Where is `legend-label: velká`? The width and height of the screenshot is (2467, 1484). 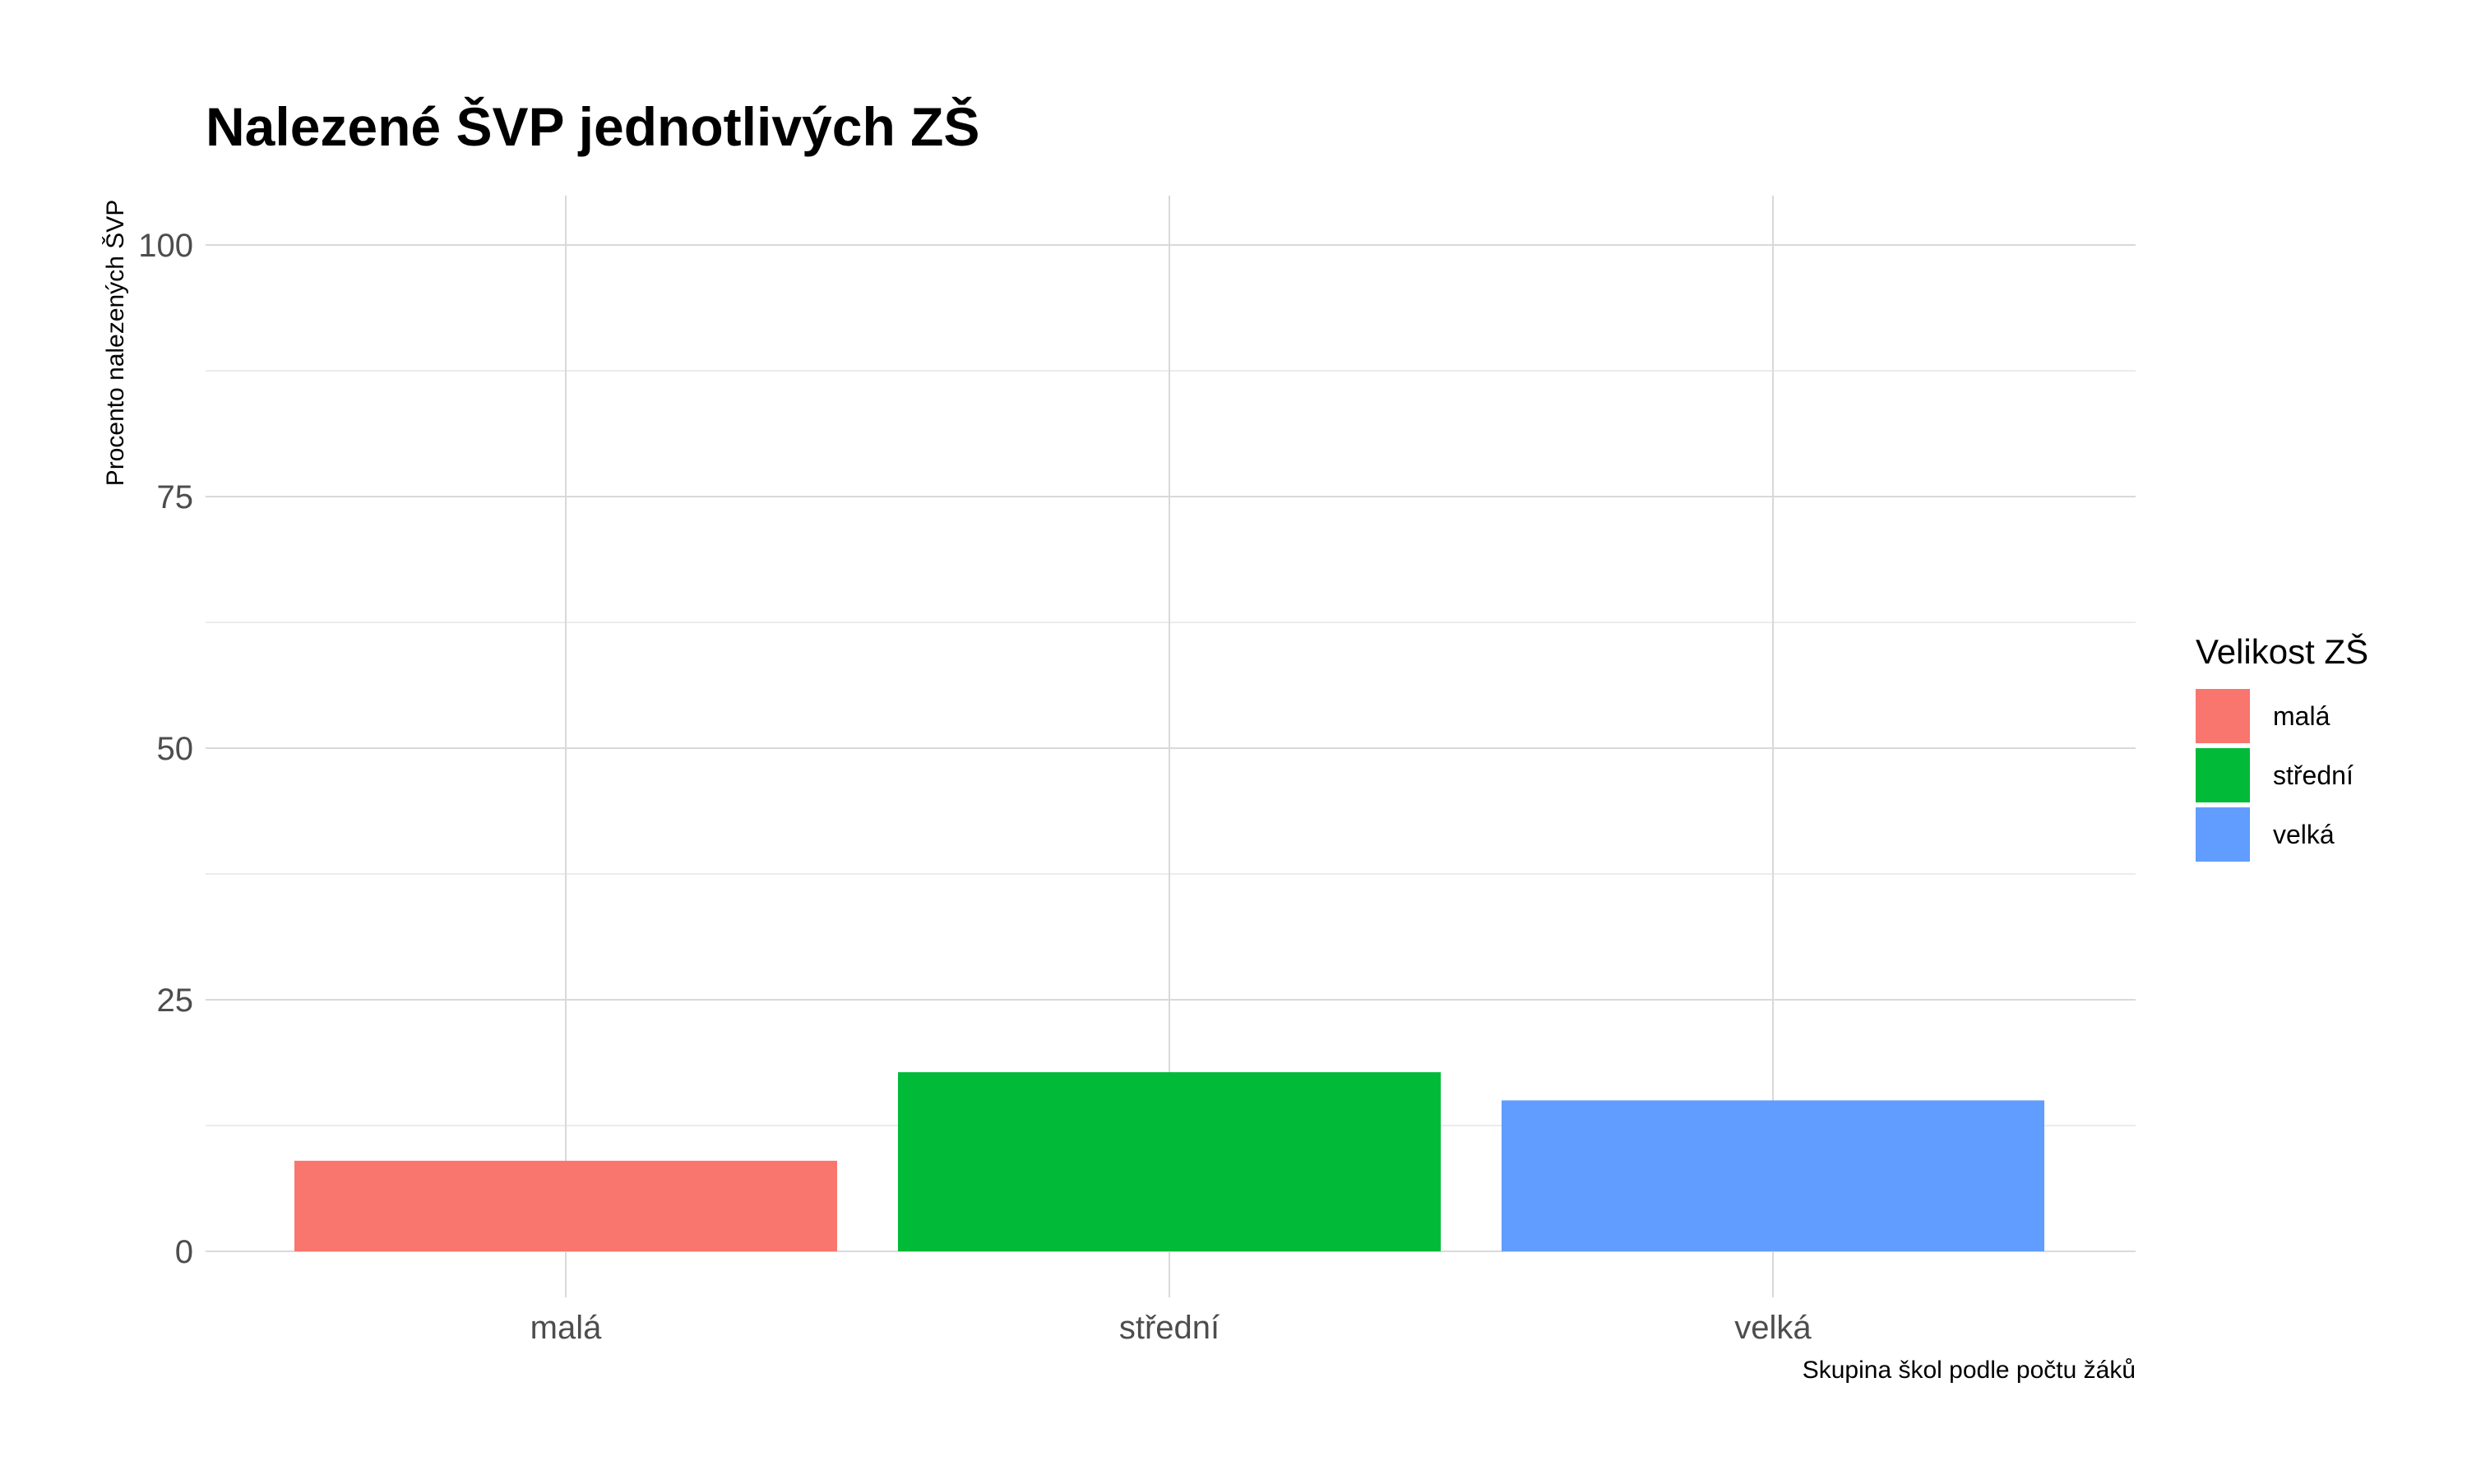
legend-label: velká is located at coordinates (2304, 835).